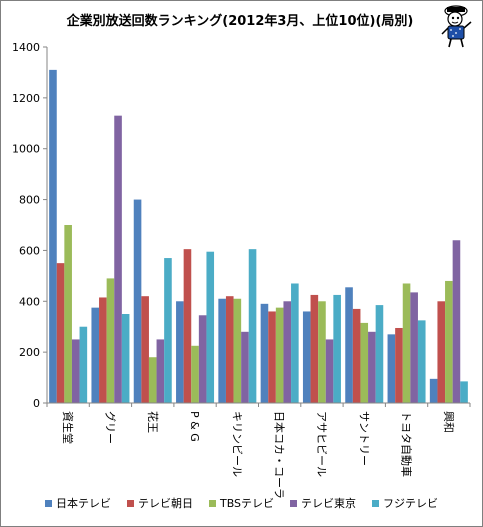 The height and width of the screenshot is (527, 483). What do you see at coordinates (29, 352) in the screenshot?
I see `y-tick-label: 200` at bounding box center [29, 352].